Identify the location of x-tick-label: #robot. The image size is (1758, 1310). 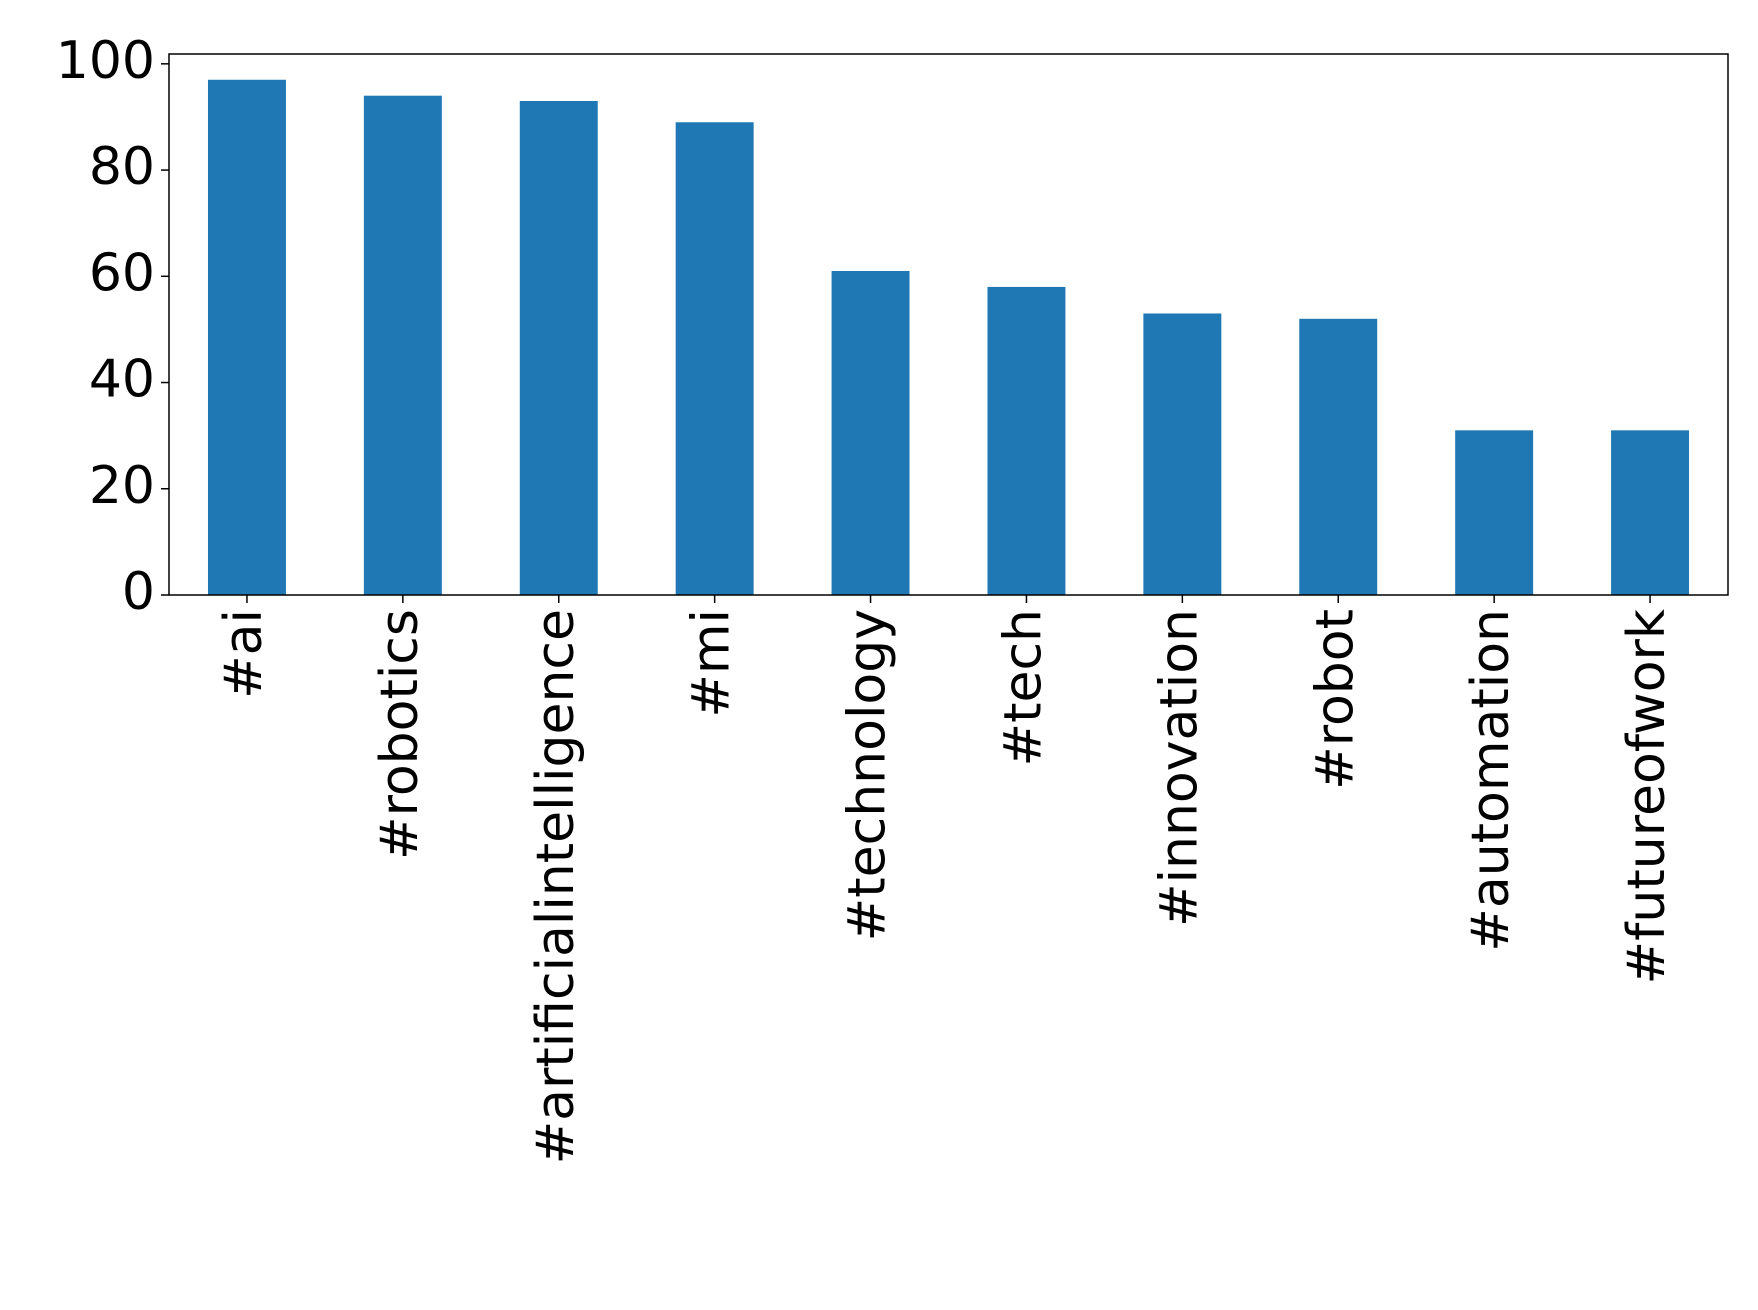
(1335, 699).